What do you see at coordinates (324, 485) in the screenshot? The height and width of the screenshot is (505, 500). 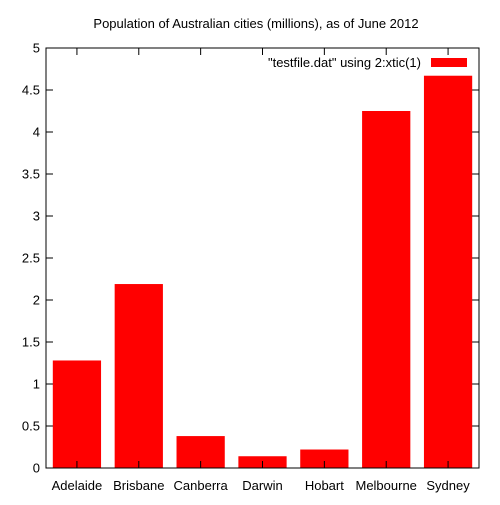 I see `x-tick-label: Hobart` at bounding box center [324, 485].